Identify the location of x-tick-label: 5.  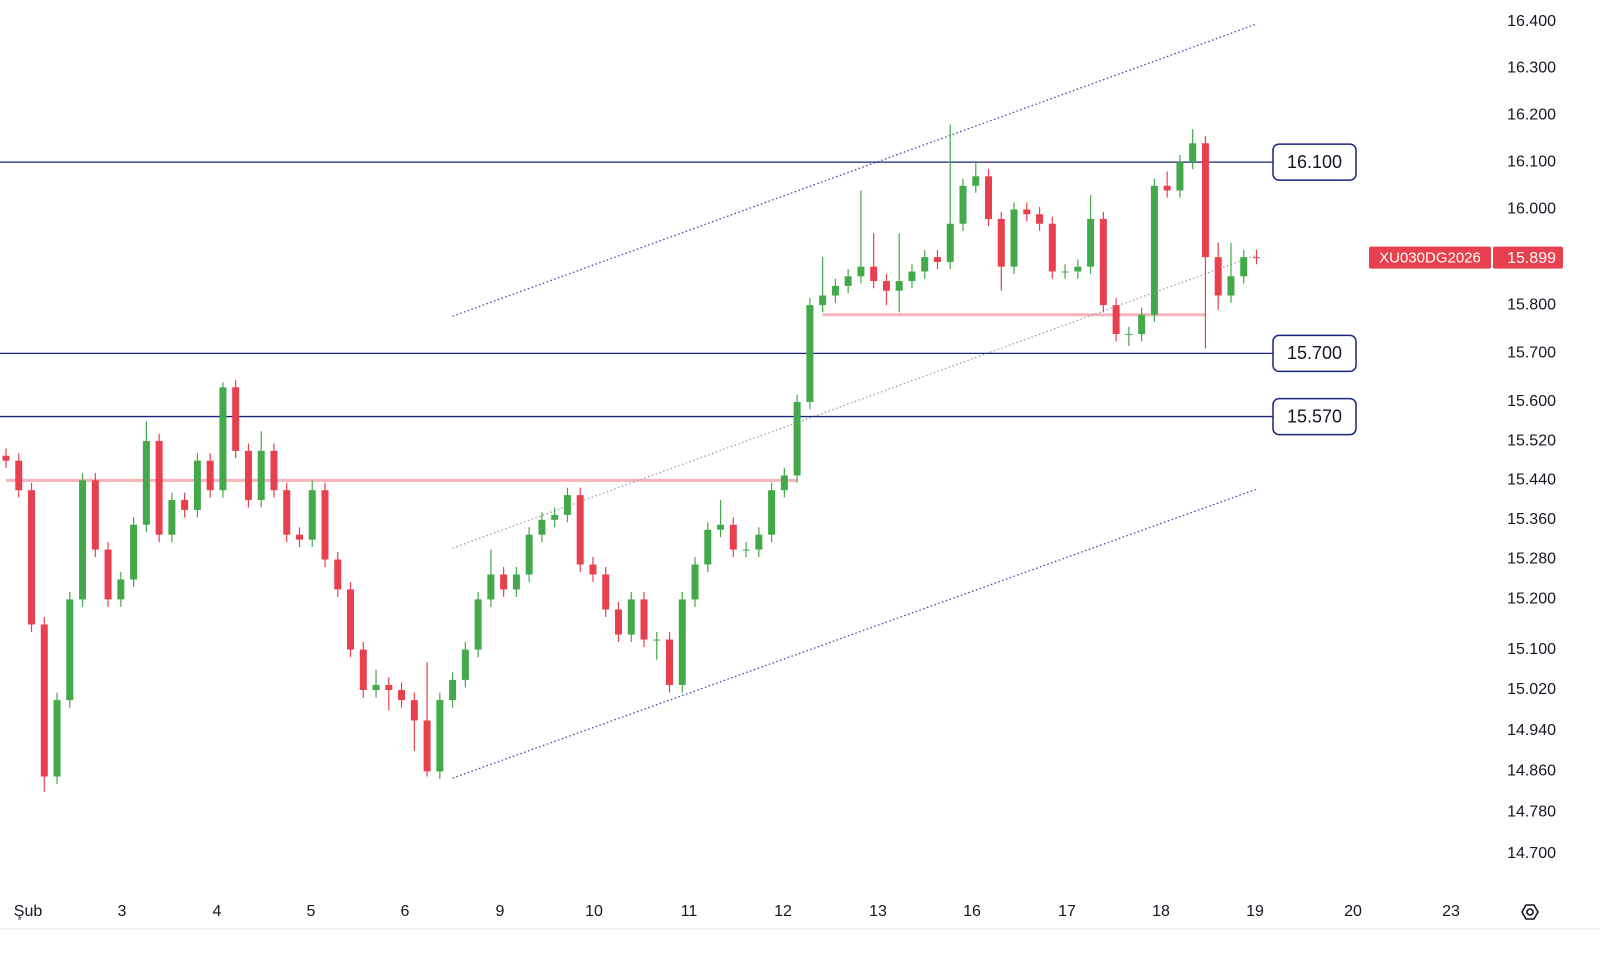
(311, 911).